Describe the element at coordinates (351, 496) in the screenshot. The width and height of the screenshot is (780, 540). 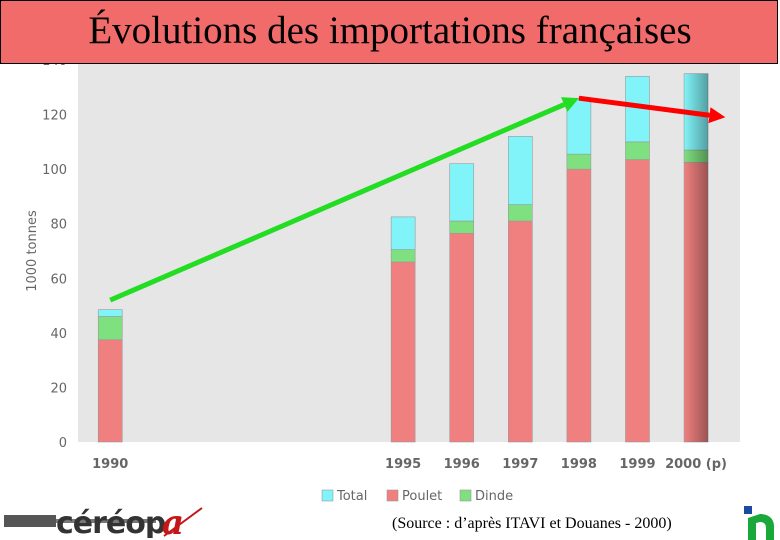
I see `legend-label: Total` at that location.